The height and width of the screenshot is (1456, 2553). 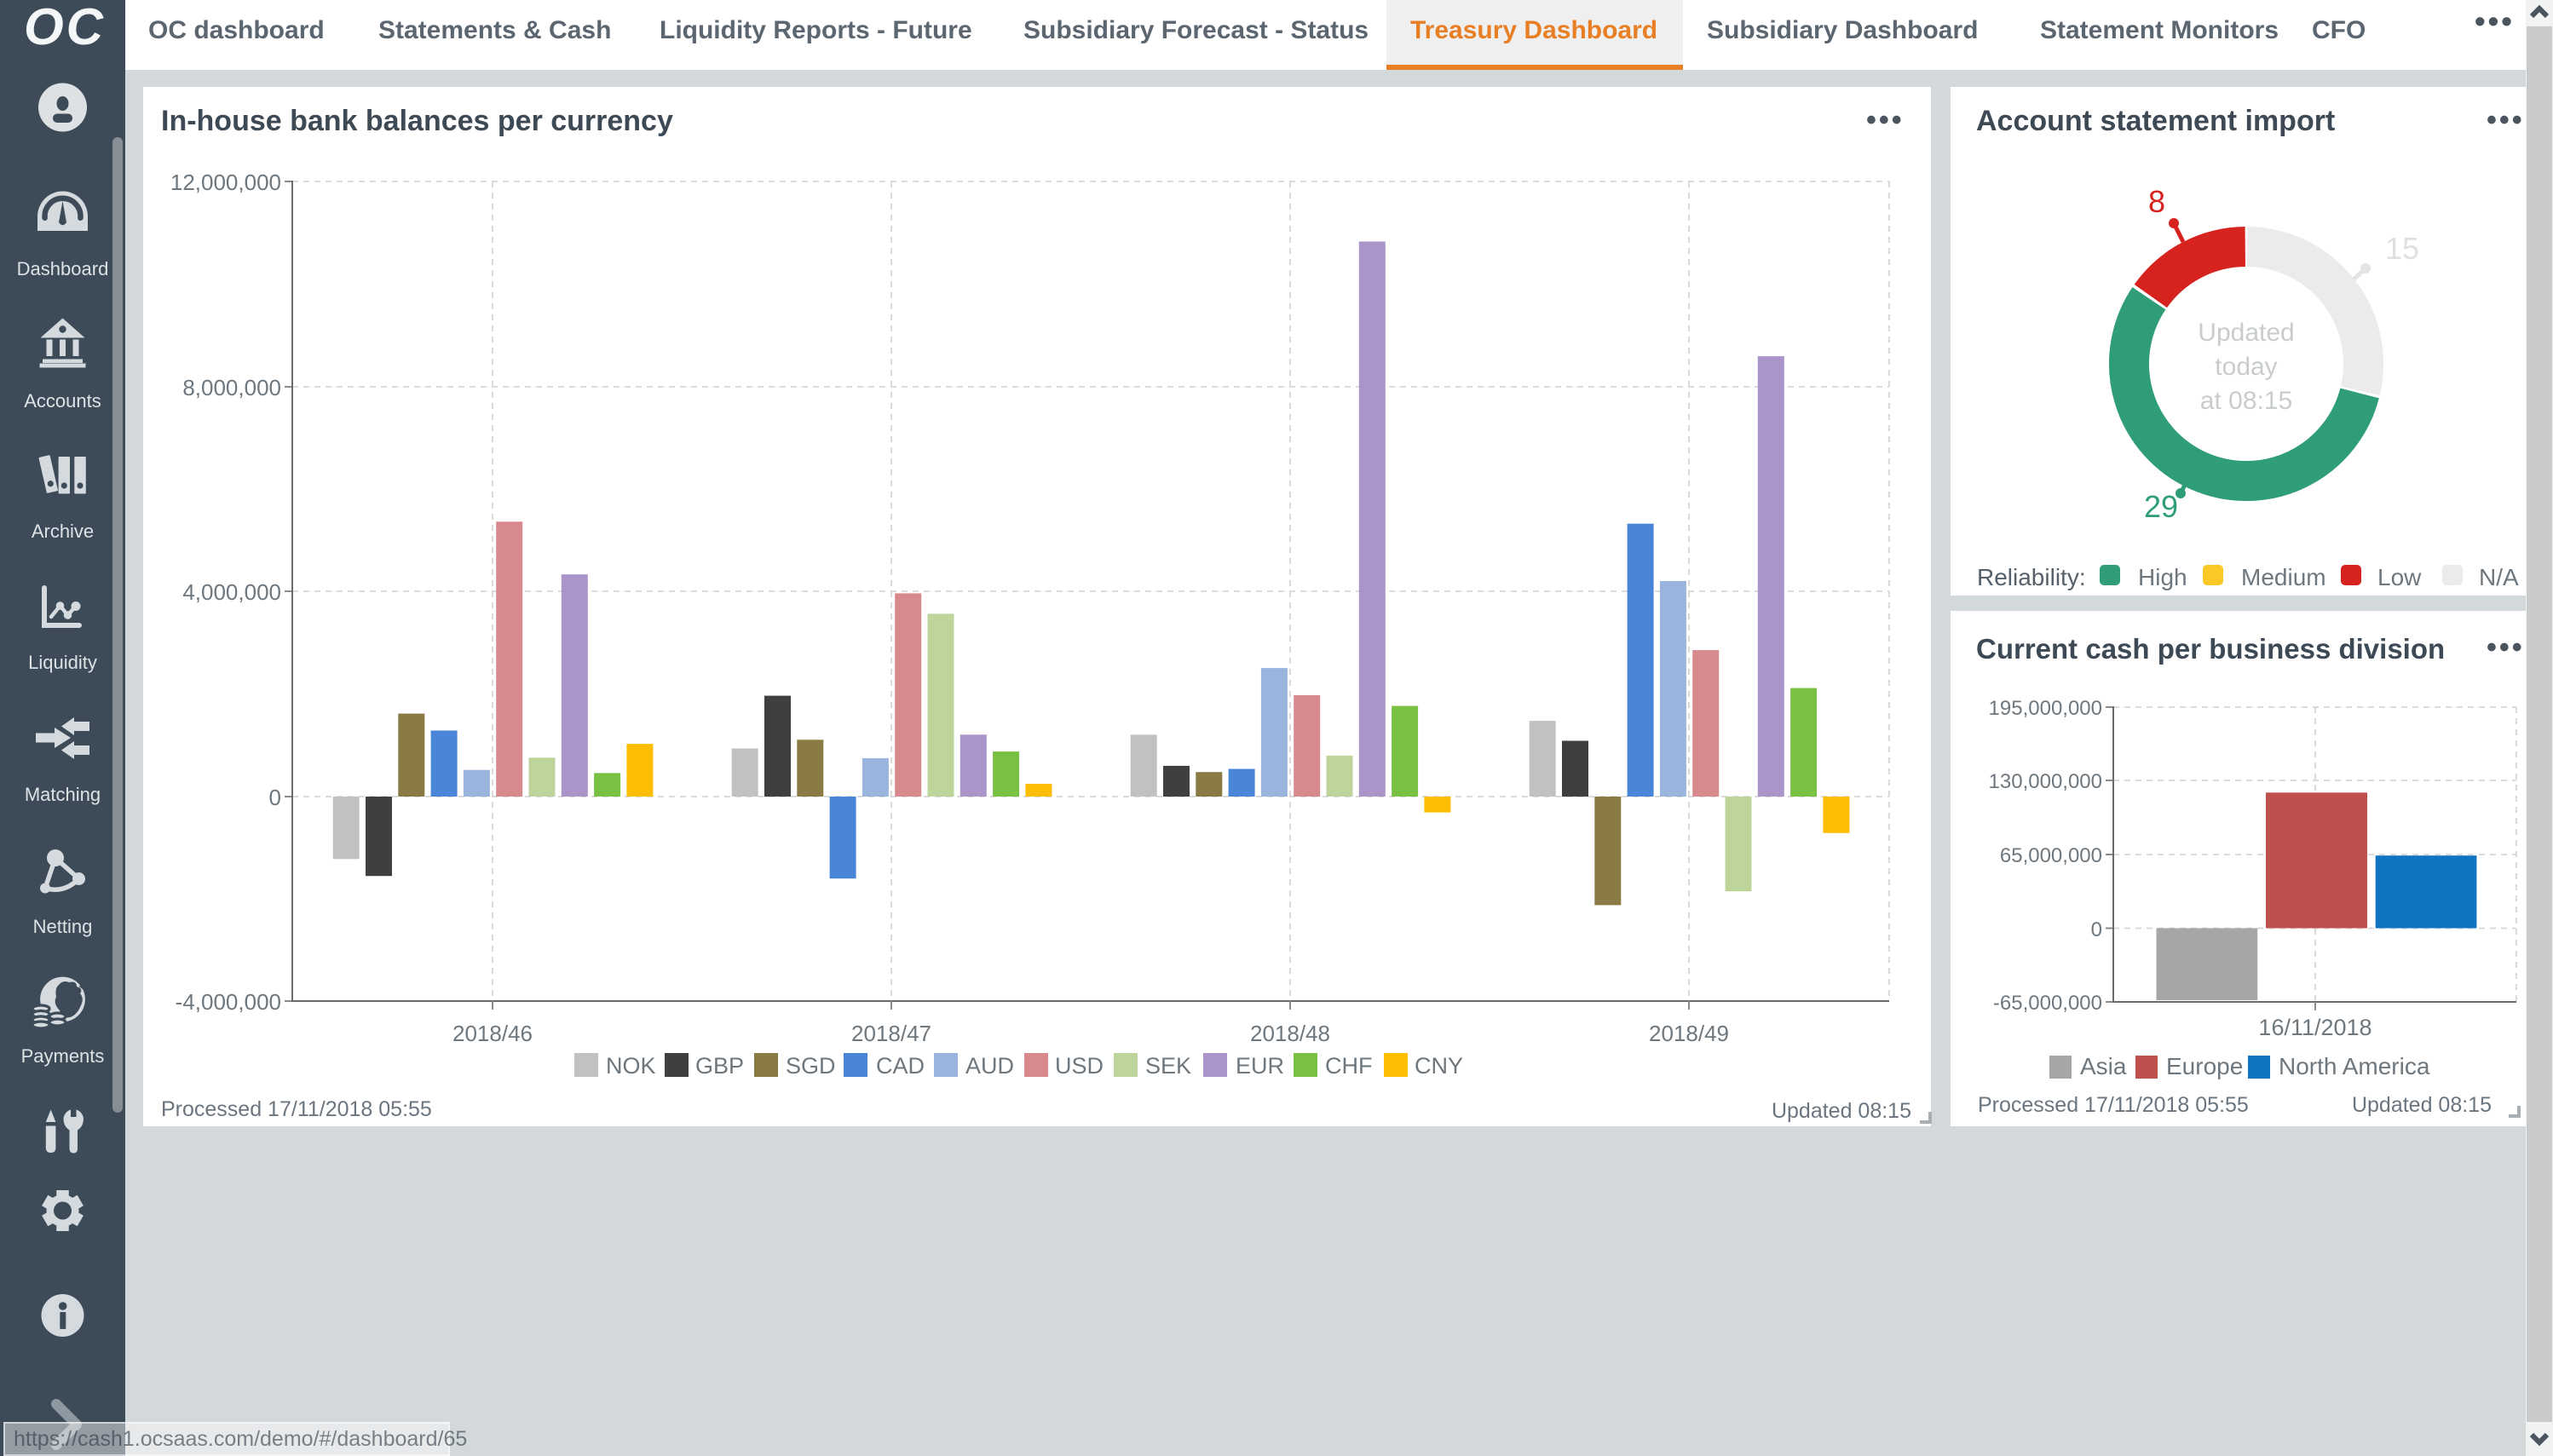 What do you see at coordinates (1290, 1034) in the screenshot?
I see `svg-text: 2018/48` at bounding box center [1290, 1034].